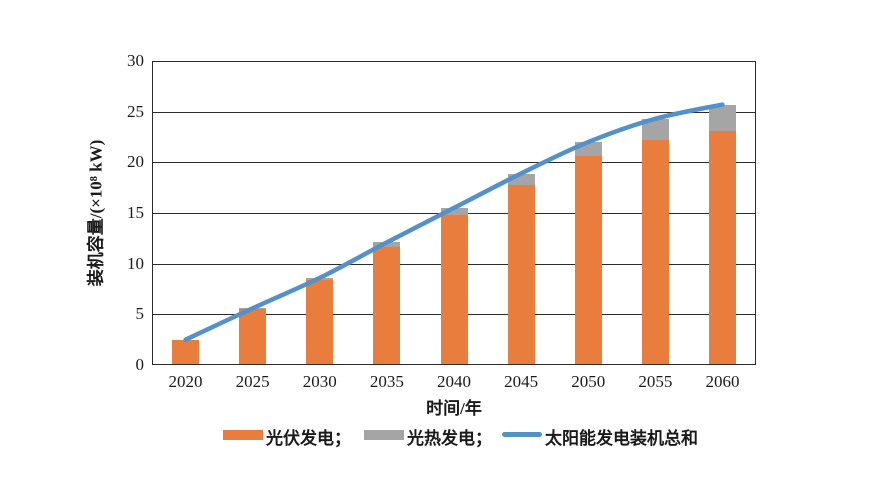 Image resolution: width=879 pixels, height=501 pixels. Describe the element at coordinates (140, 364) in the screenshot. I see `y-tick-0: 0` at that location.